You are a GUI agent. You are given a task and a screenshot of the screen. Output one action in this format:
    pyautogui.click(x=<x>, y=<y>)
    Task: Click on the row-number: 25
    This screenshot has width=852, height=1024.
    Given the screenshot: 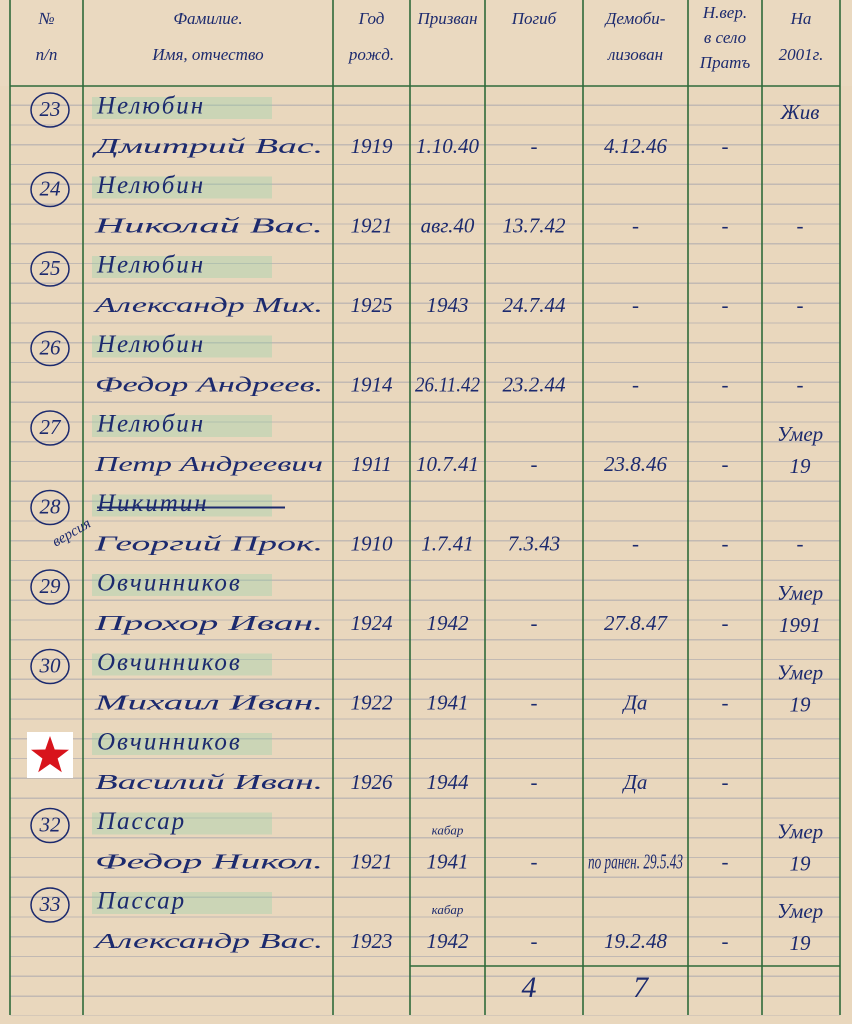 What is the action you would take?
    pyautogui.click(x=50, y=268)
    